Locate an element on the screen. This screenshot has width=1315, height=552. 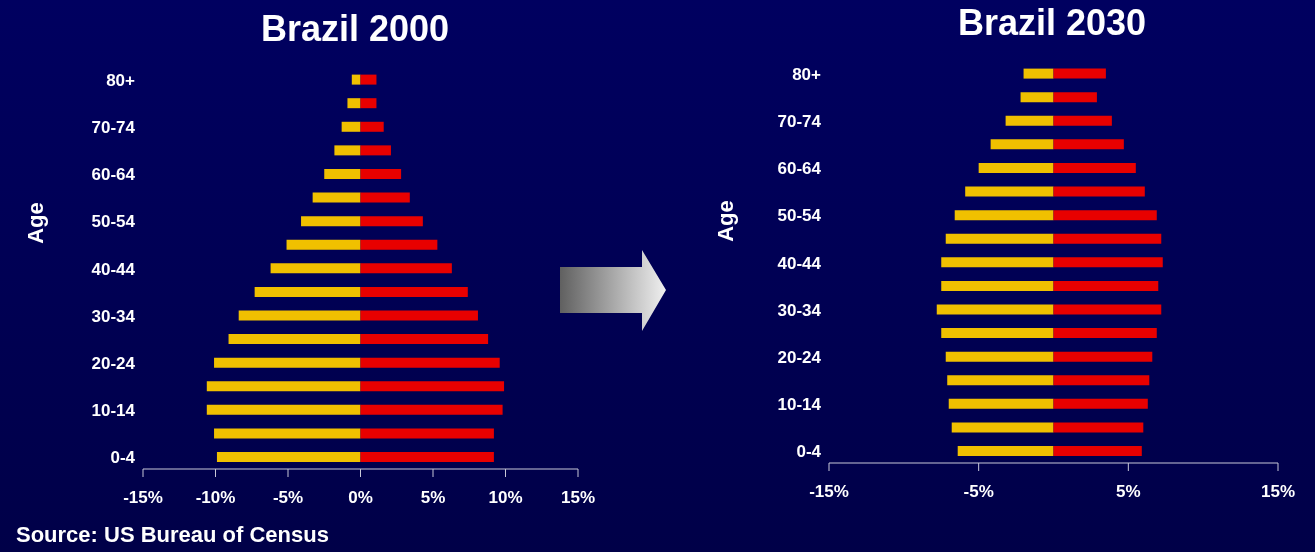
x-tick-label: -10% is located at coordinates (215, 498).